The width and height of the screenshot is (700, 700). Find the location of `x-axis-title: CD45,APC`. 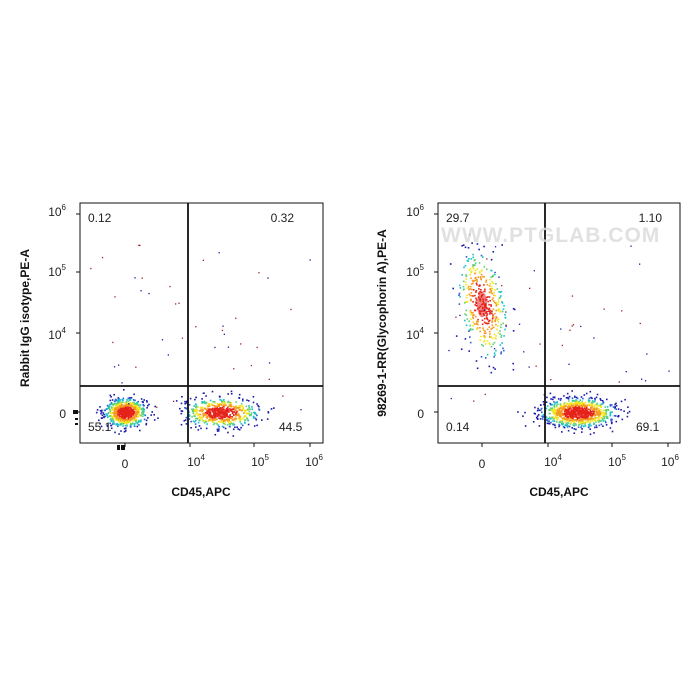

x-axis-title: CD45,APC is located at coordinates (559, 492).